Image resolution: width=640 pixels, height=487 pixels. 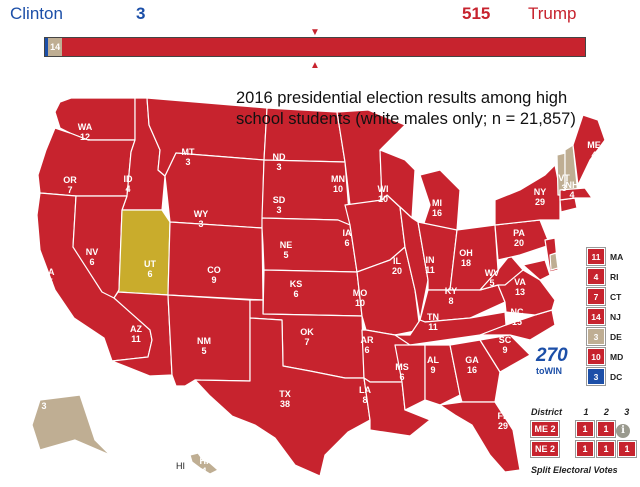 I want to click on ne-ev-box: 4, so click(x=596, y=276).